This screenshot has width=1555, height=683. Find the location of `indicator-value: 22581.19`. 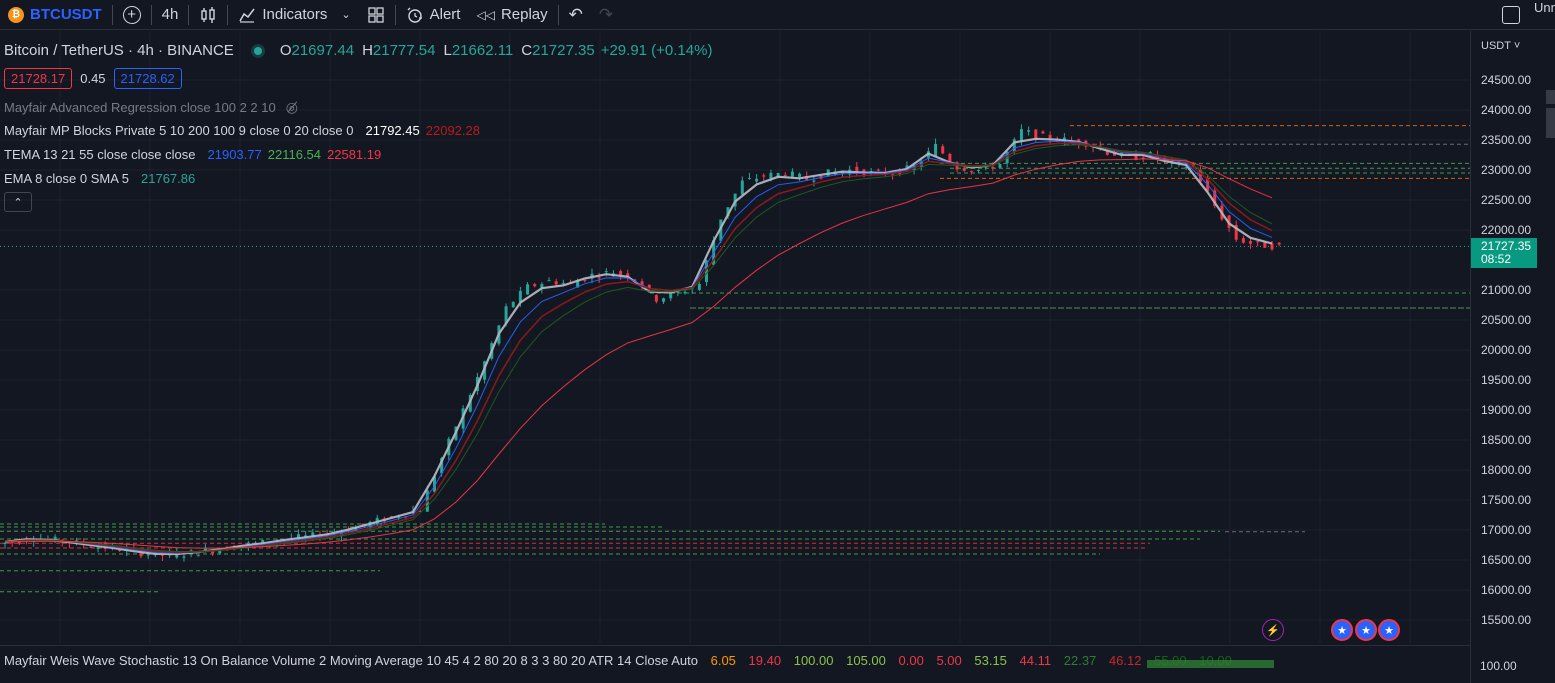

indicator-value: 22581.19 is located at coordinates (354, 154).